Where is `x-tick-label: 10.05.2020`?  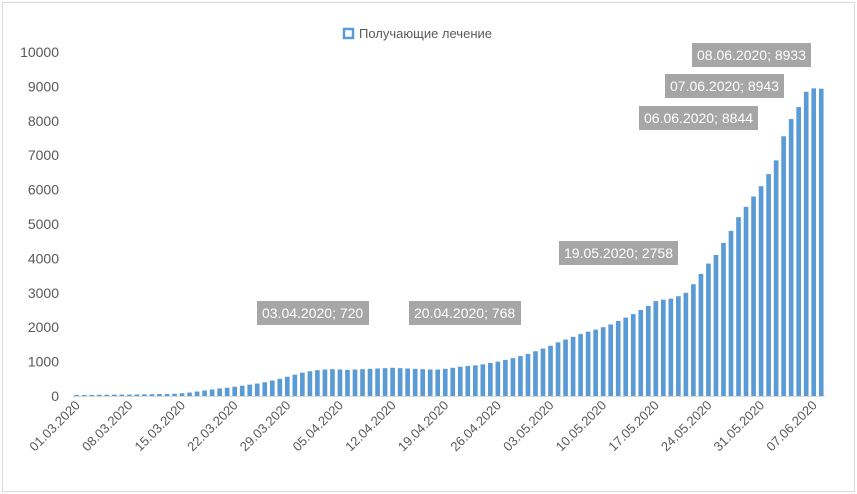
x-tick-label: 10.05.2020 is located at coordinates (581, 426).